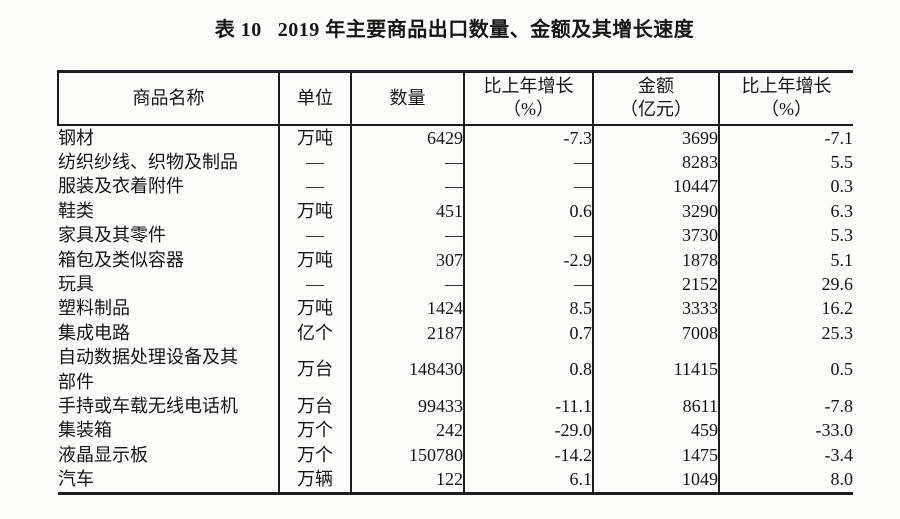  Describe the element at coordinates (528, 406) in the screenshot. I see `cell-quantity-growth: -11.1` at that location.